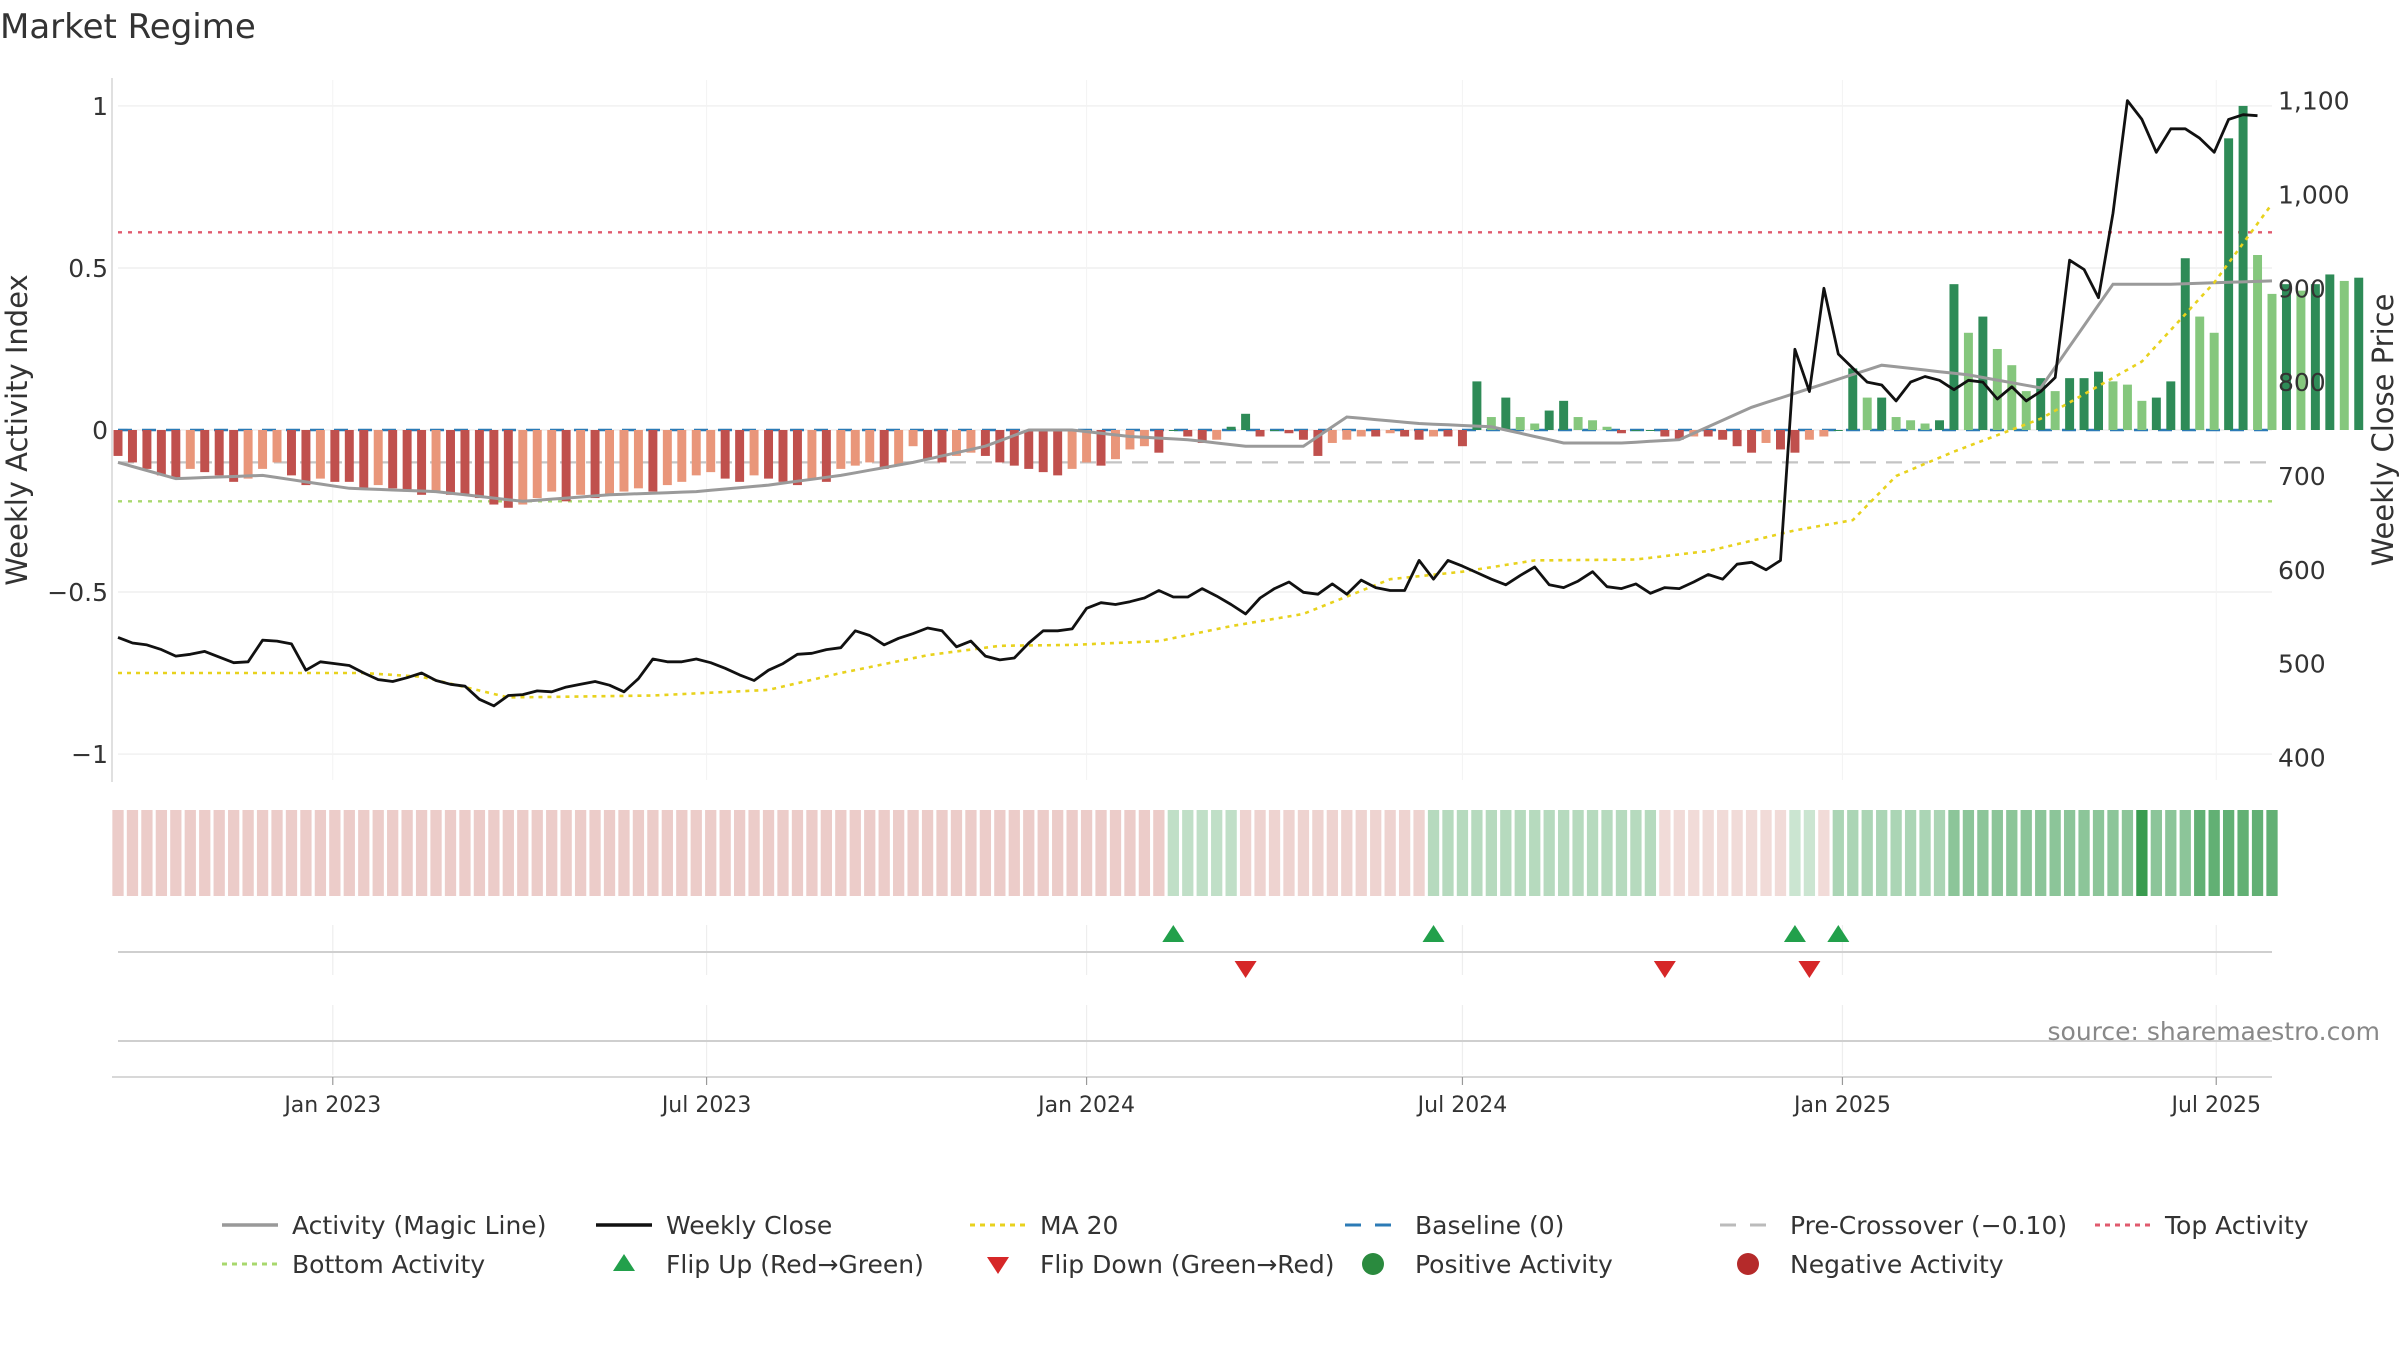  I want to click on legend-label: Weekly Close, so click(749, 1225).